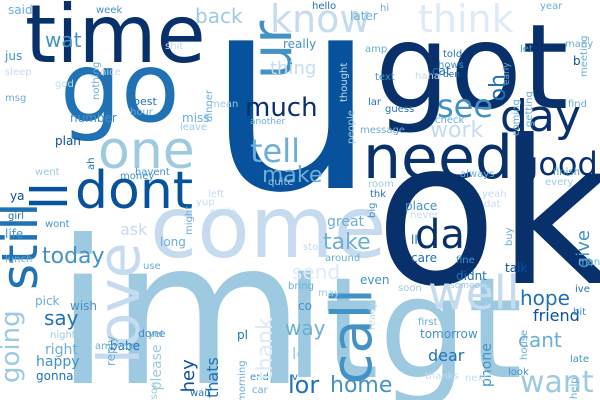 This screenshot has height=400, width=600. I want to click on word-ask: ask, so click(134, 229).